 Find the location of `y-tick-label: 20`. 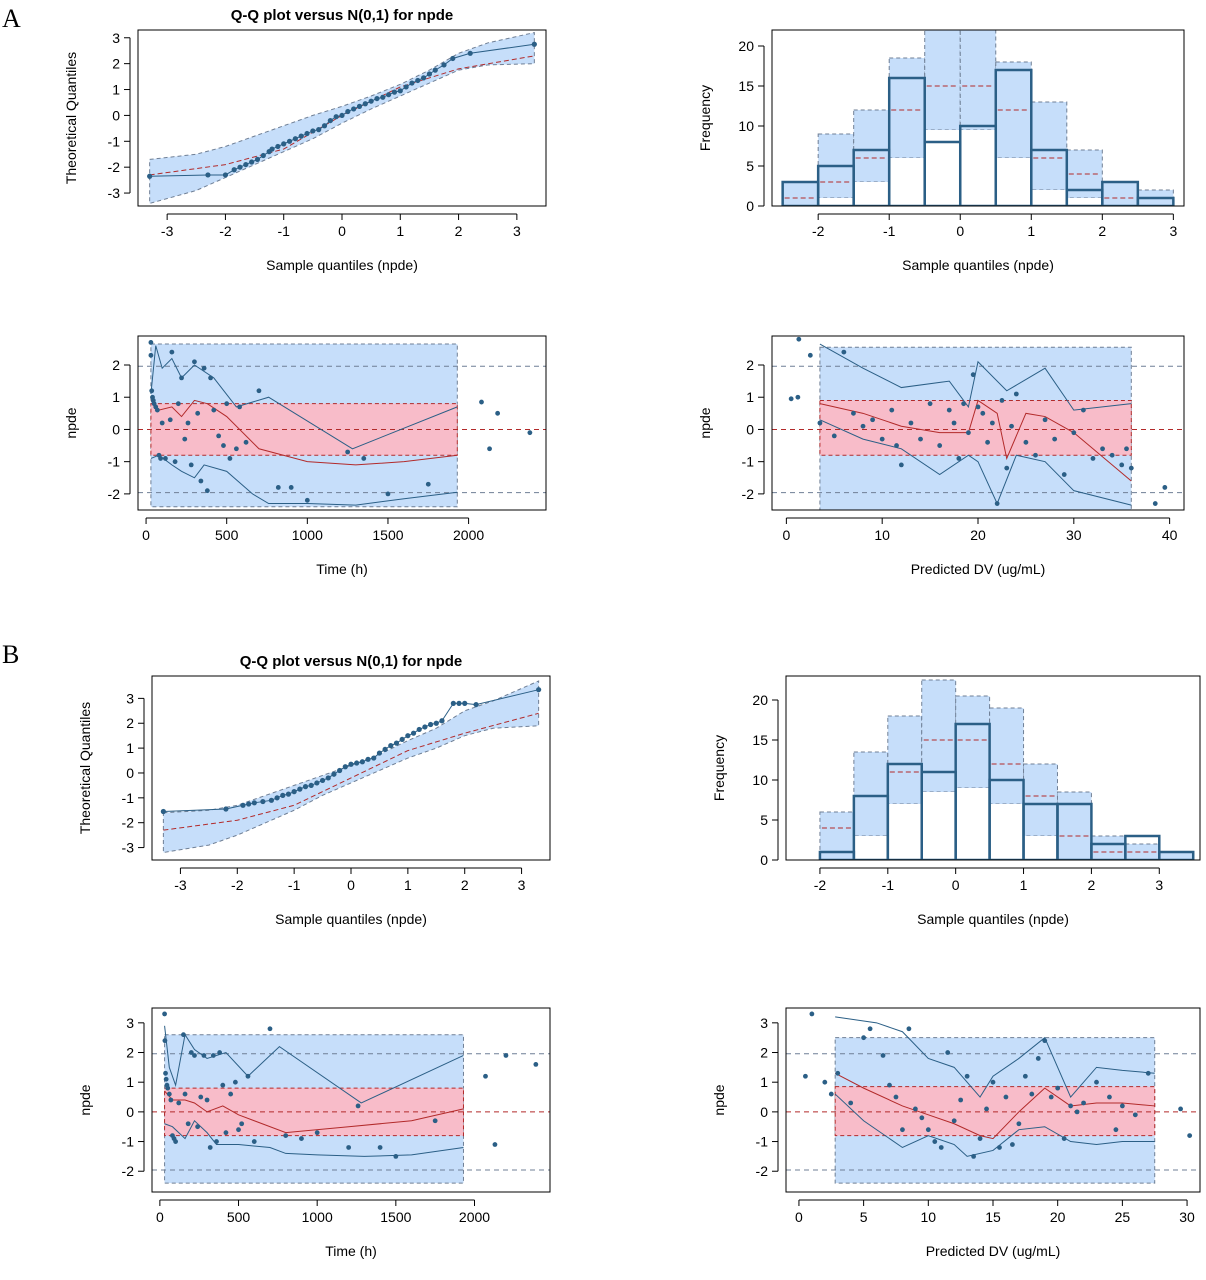

y-tick-label: 20 is located at coordinates (760, 700).